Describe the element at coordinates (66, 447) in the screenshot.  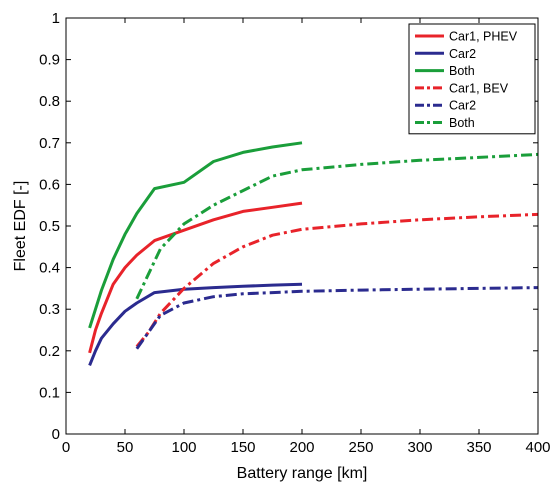
I see `x-tick-label: 0` at that location.